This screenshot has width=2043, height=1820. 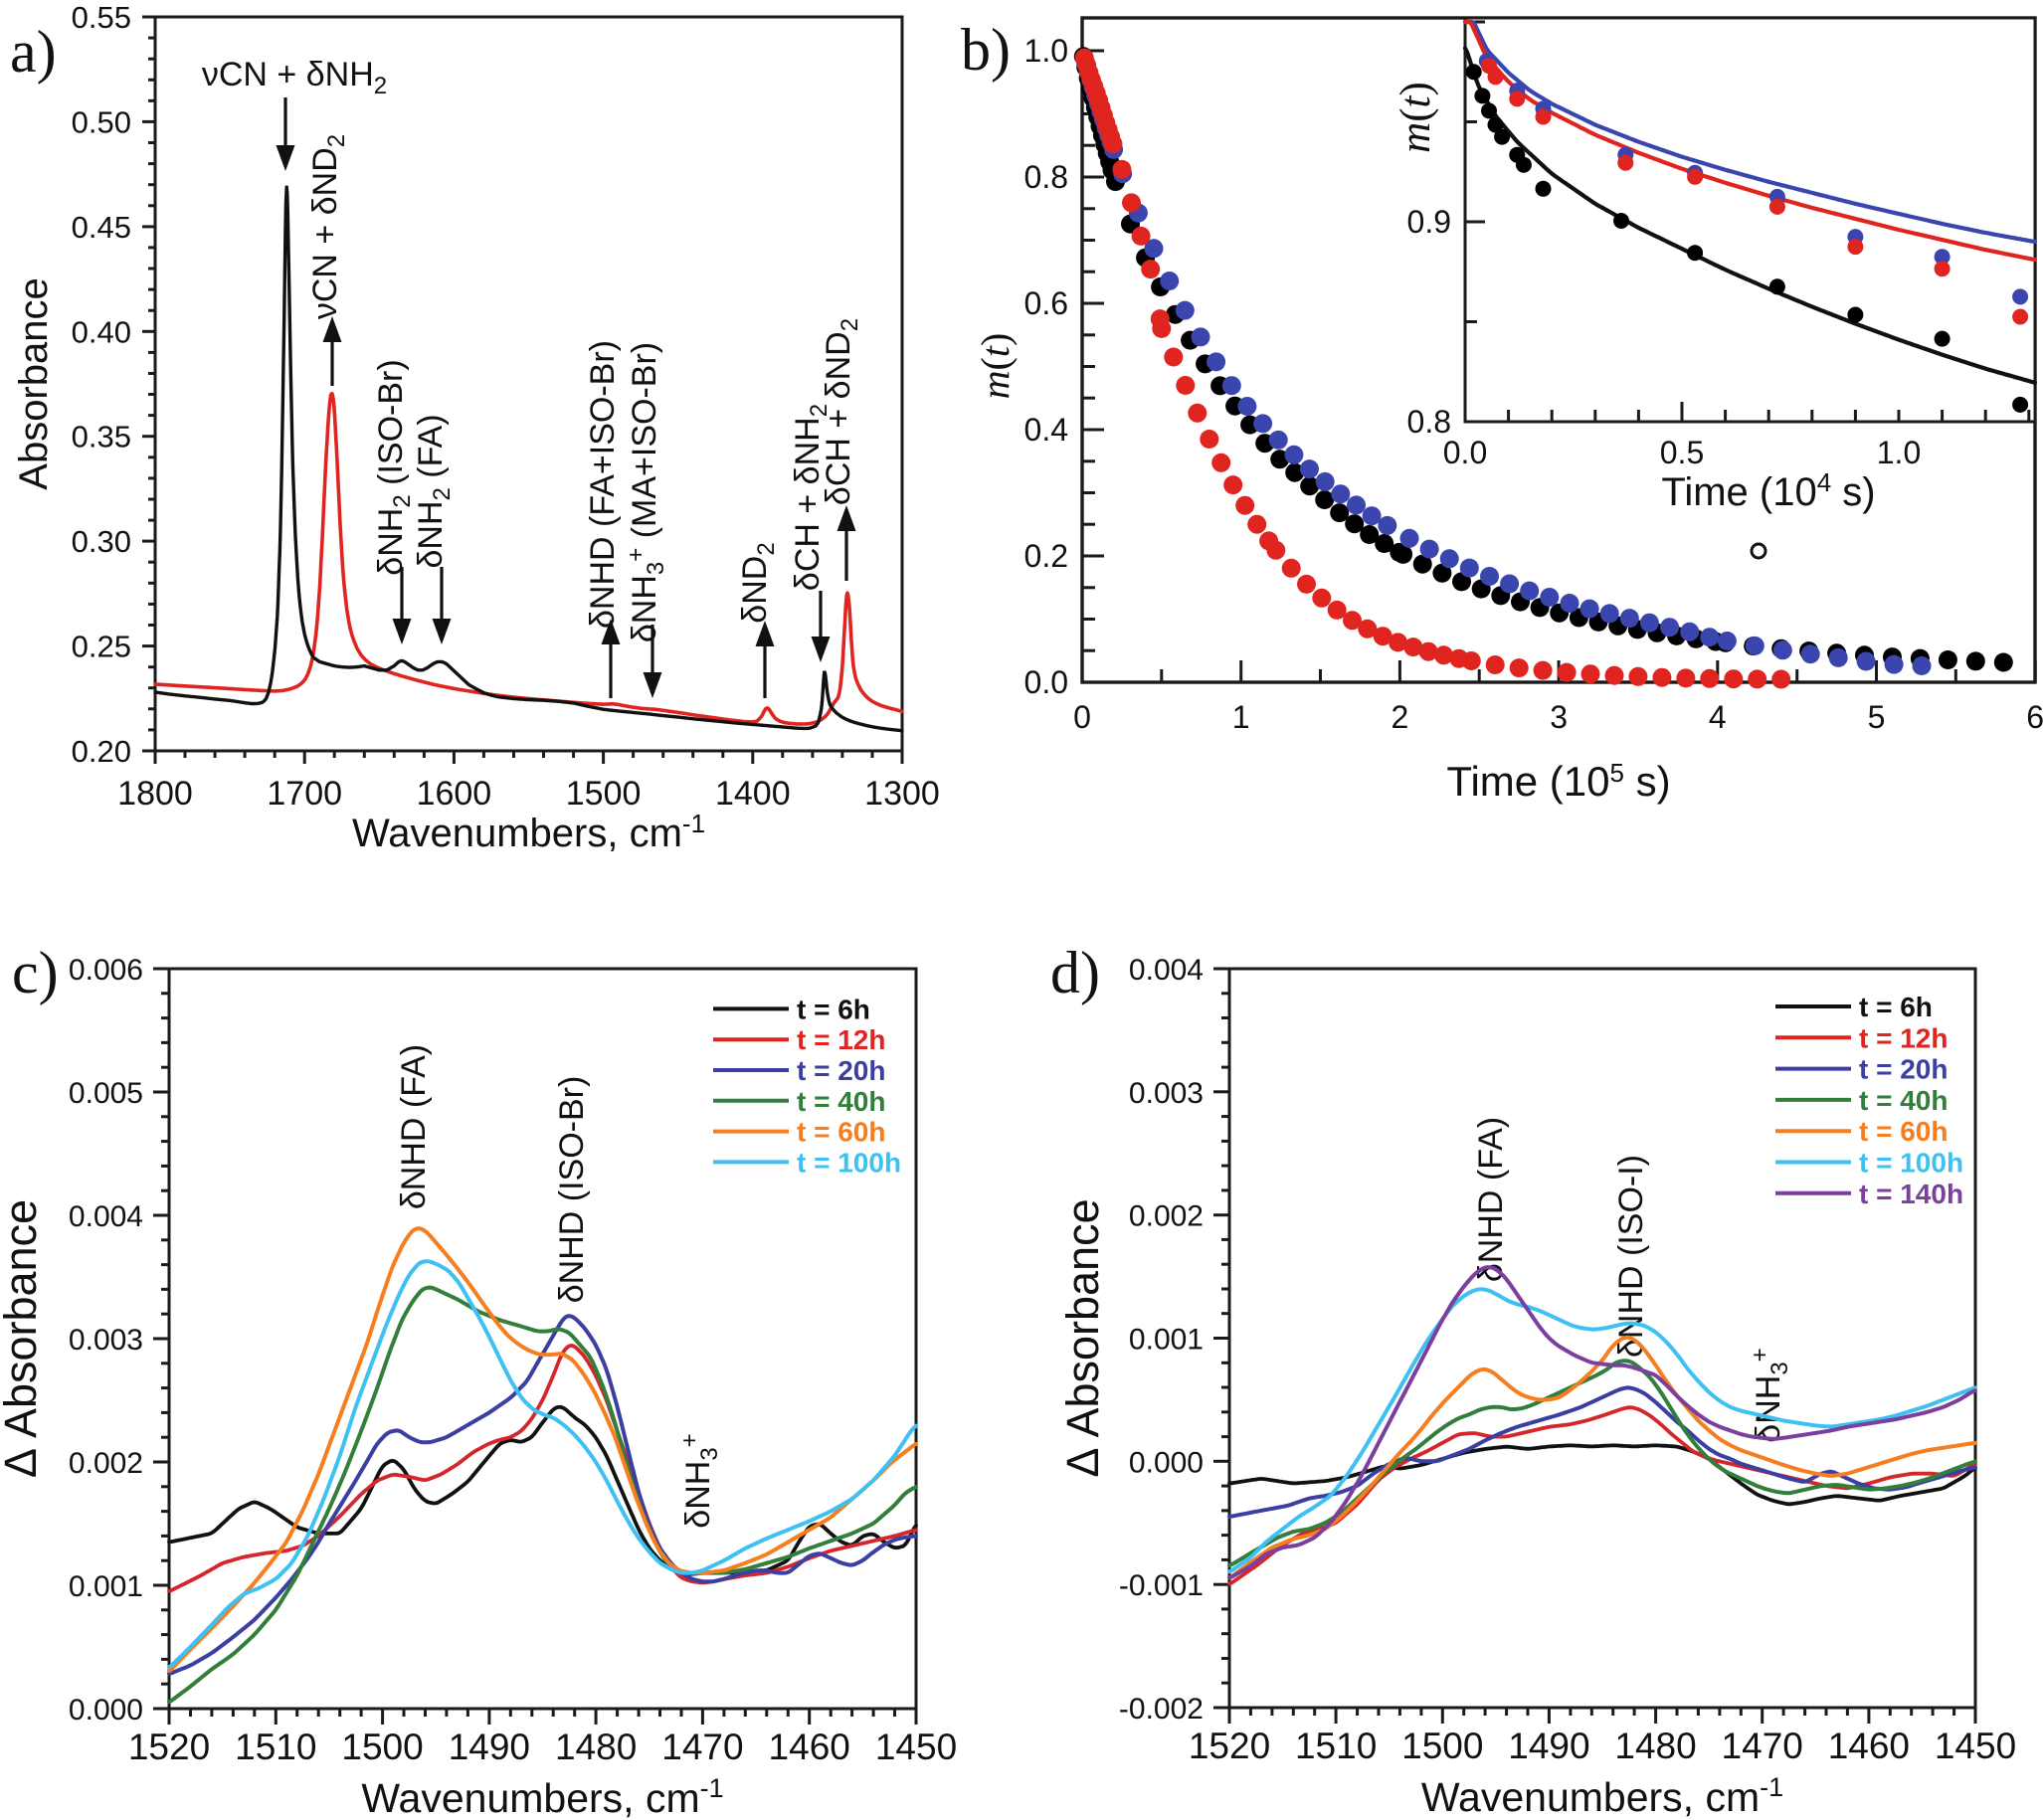 What do you see at coordinates (294, 77) in the screenshot?
I see `svg-text: νCN + δNH2` at bounding box center [294, 77].